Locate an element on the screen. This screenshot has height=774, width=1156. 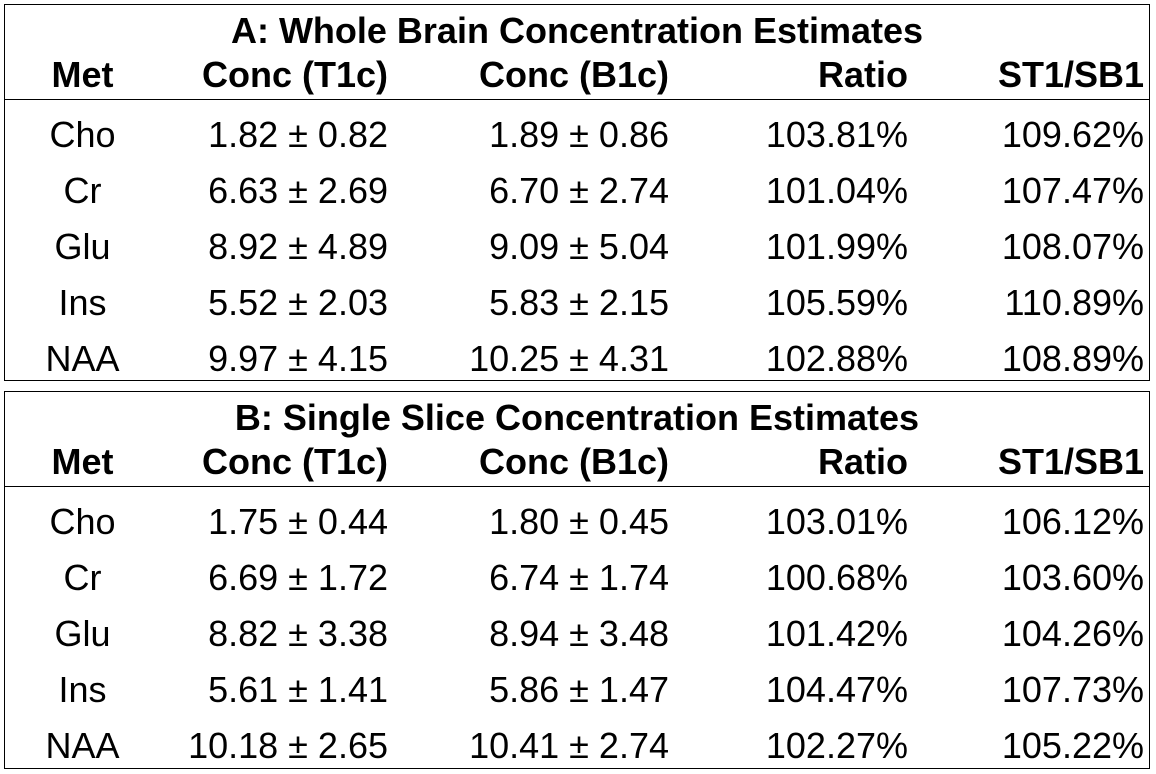
cell-conc-b1c: 5.83 ± 2.15 is located at coordinates (579, 302).